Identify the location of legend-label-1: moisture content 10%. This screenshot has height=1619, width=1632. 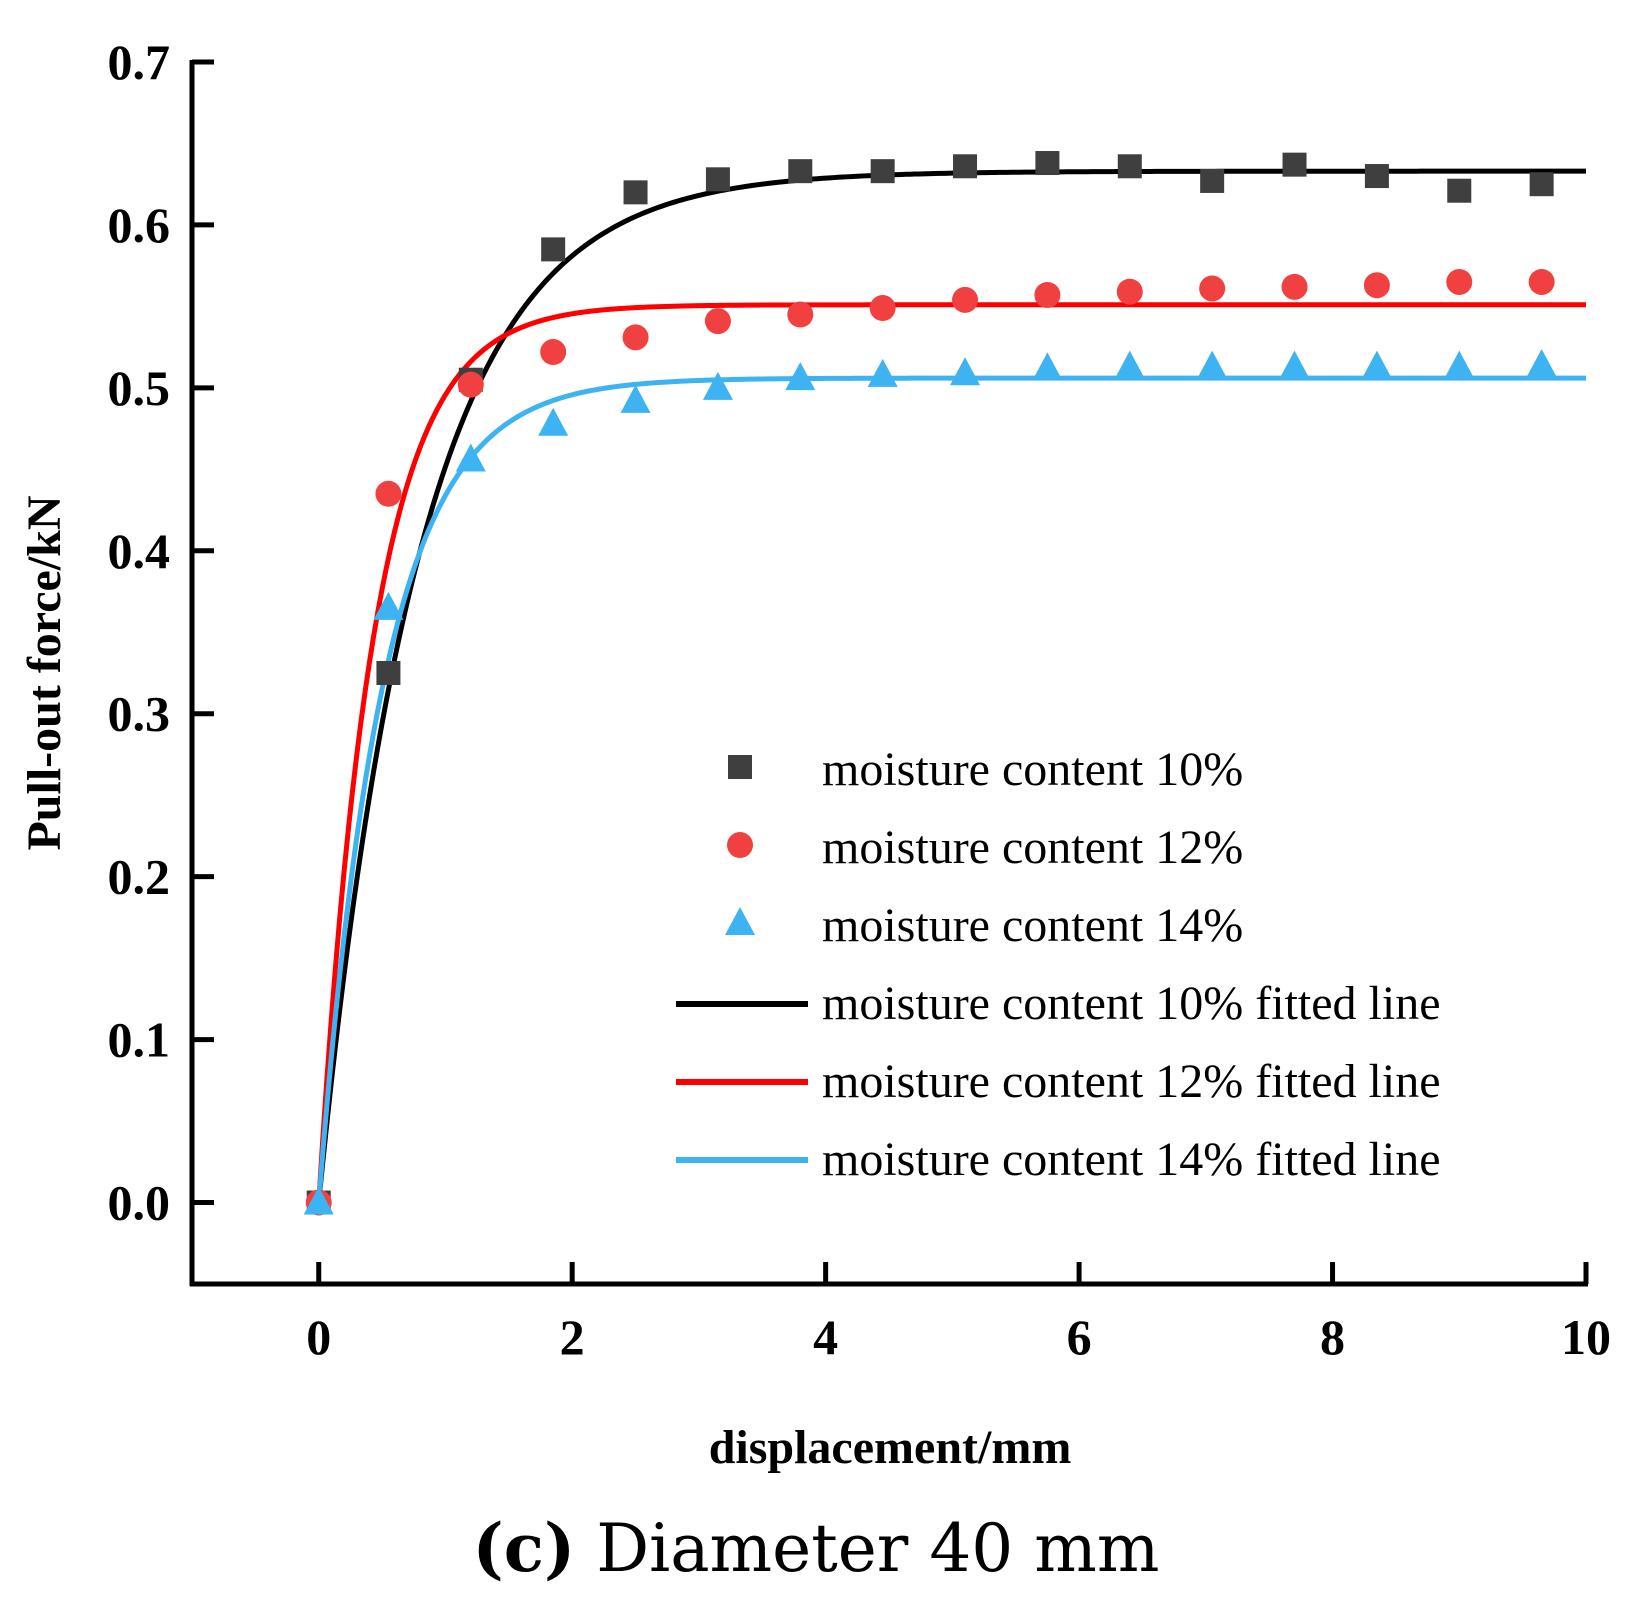
(1032, 769).